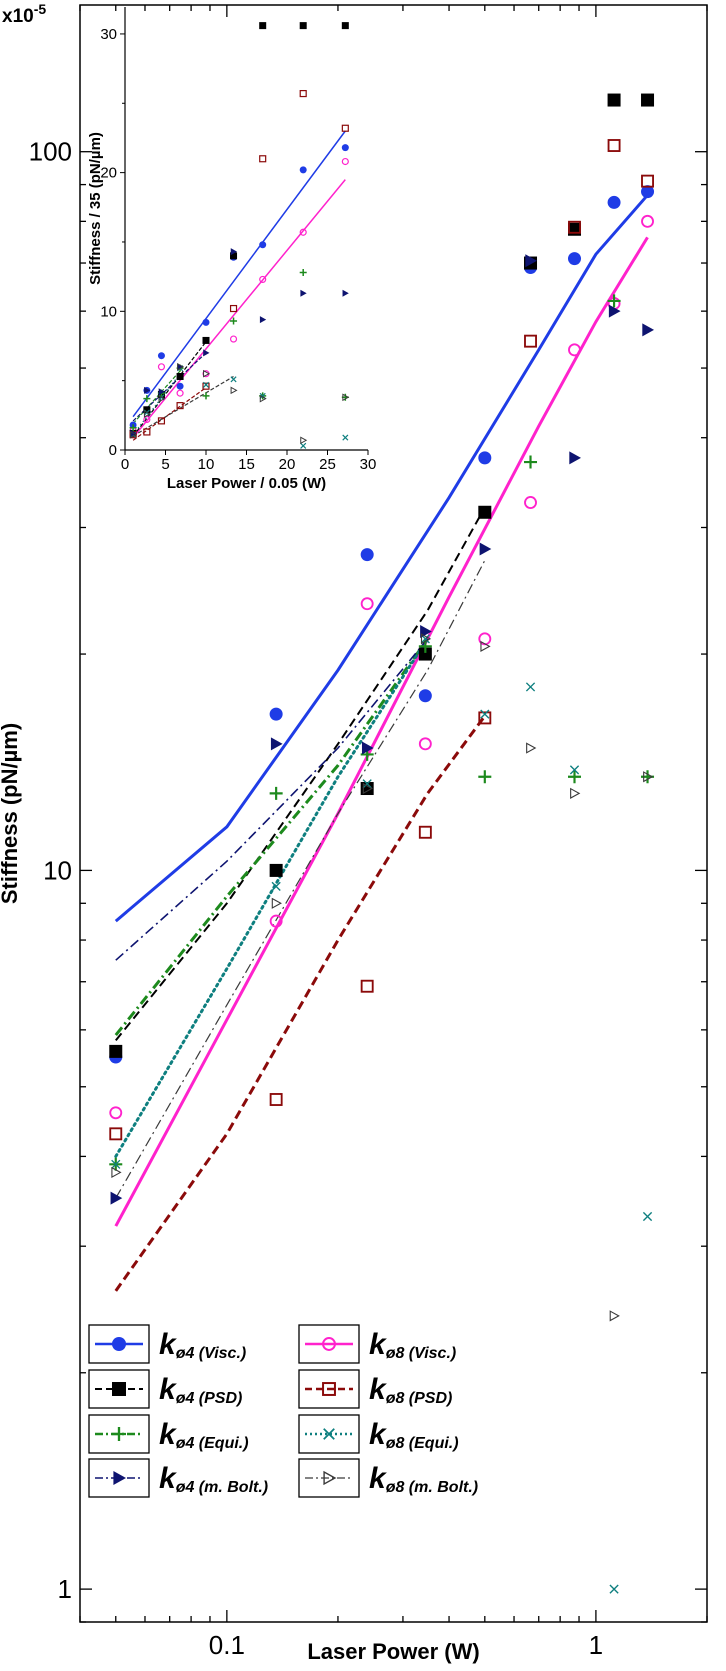 The image size is (726, 1671). I want to click on inset-x-tick-label: 5, so click(165, 464).